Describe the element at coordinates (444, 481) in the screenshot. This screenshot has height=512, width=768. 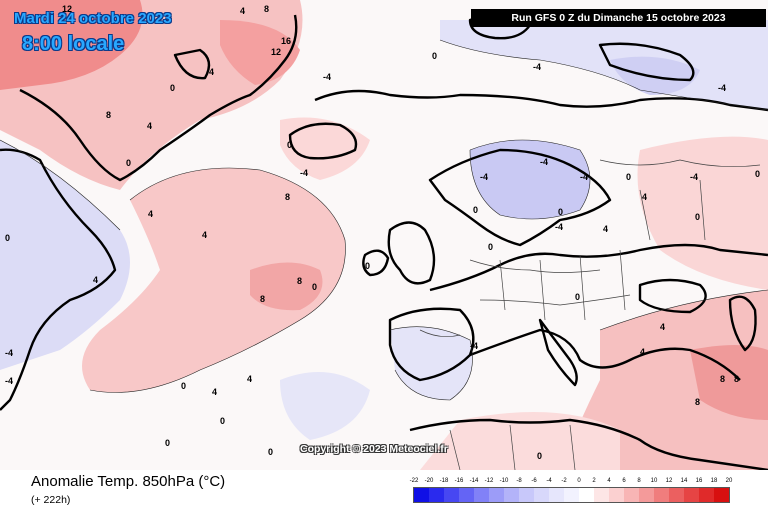
I see `color-scale-label: -18` at that location.